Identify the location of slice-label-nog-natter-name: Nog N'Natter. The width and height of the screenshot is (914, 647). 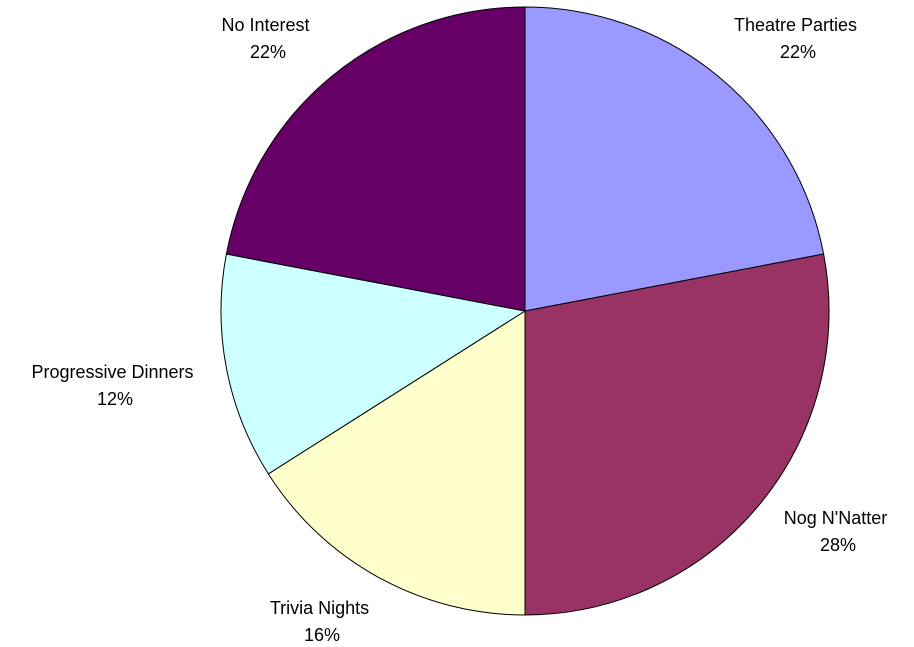
(835, 518).